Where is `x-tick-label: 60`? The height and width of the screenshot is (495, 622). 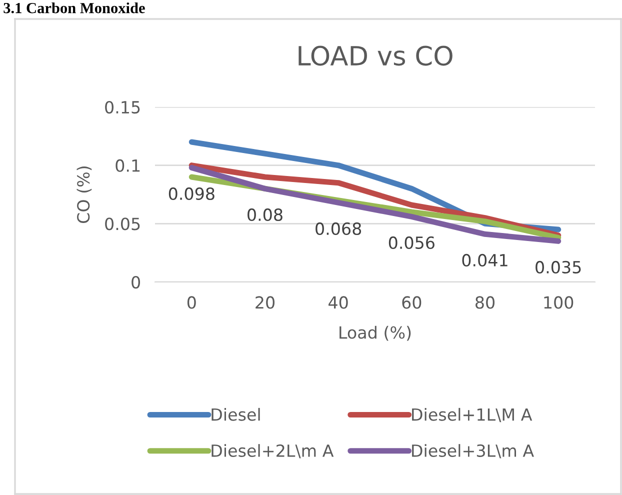 x-tick-label: 60 is located at coordinates (412, 302).